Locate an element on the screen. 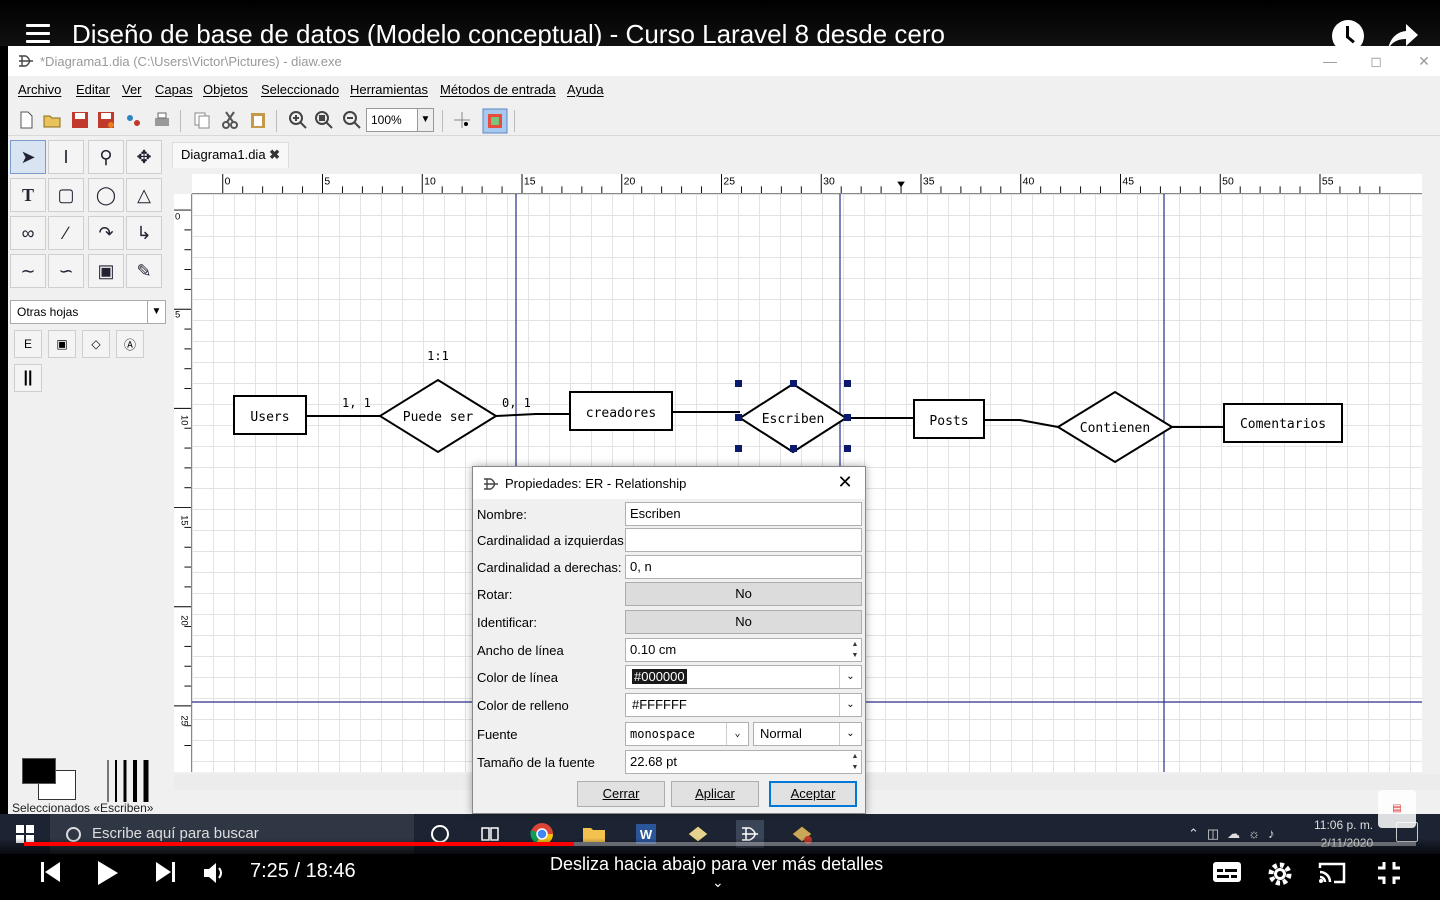 The height and width of the screenshot is (900, 1440). menu-metodos-entrada: Métodos de entrada is located at coordinates (498, 89).